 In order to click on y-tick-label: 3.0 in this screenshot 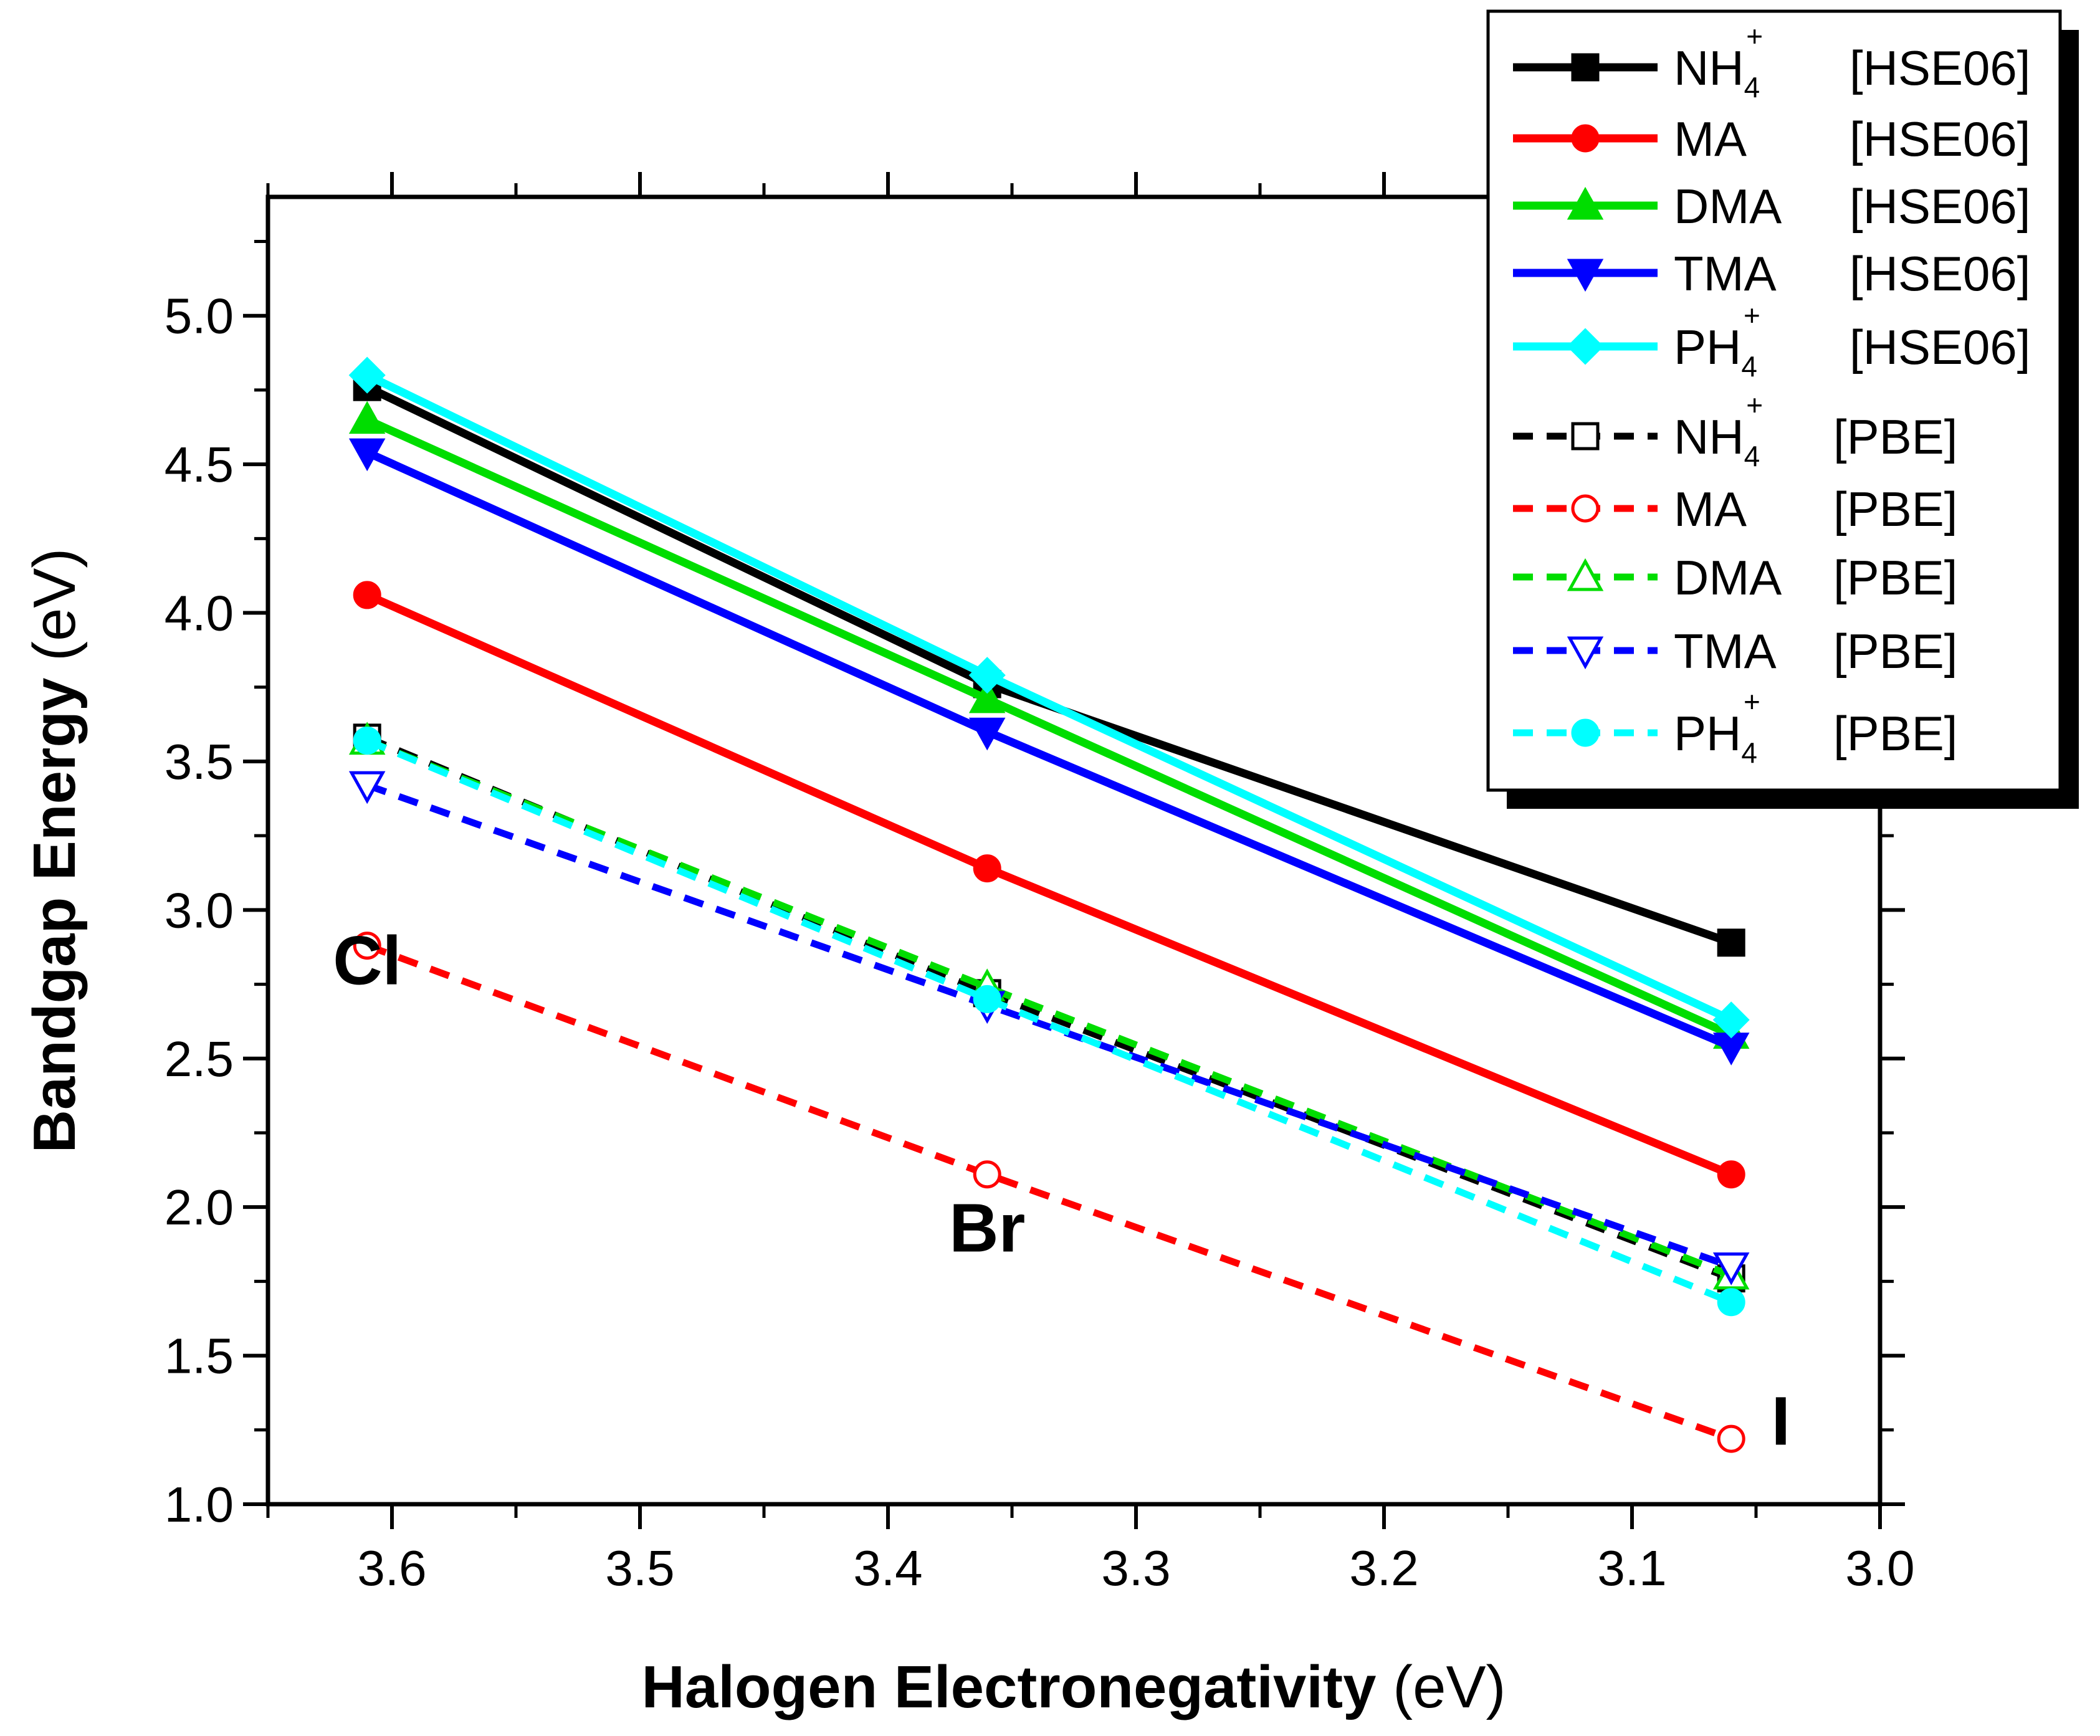, I will do `click(199, 910)`.